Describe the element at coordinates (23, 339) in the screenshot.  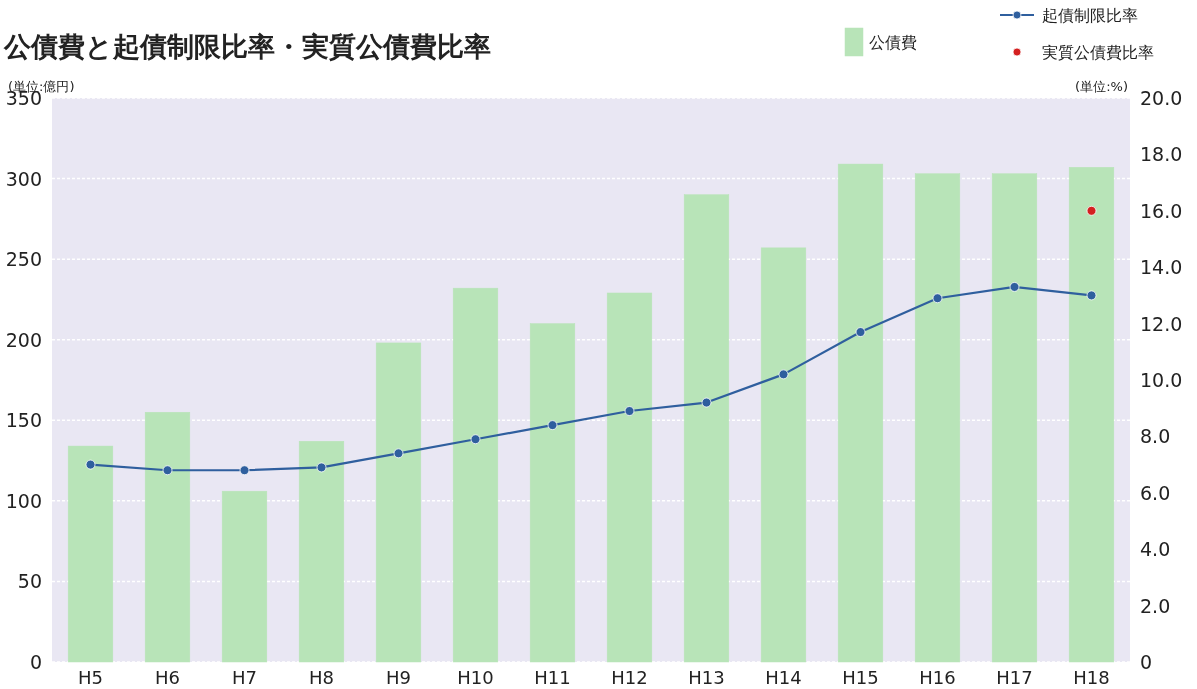
I see `y-tick-label: 200` at that location.